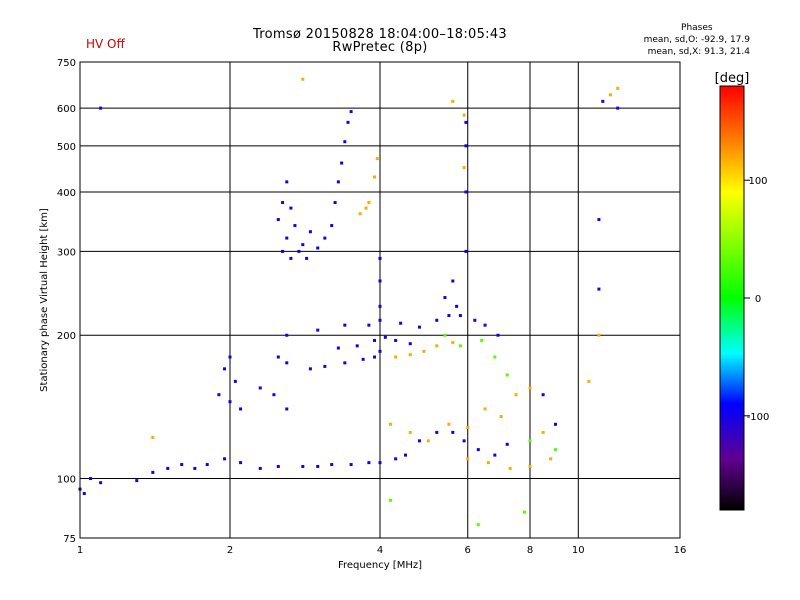  What do you see at coordinates (578, 550) in the screenshot?
I see `x-tick-label: 10` at bounding box center [578, 550].